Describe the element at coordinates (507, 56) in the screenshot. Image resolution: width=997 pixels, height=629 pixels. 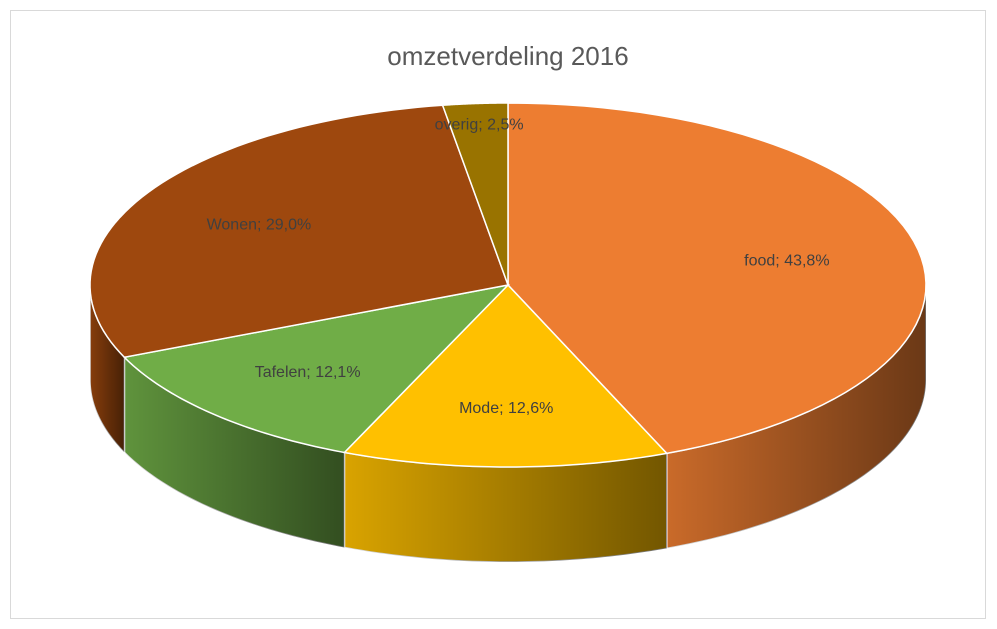
I see `chart-title: omzetverdeling 2016` at that location.